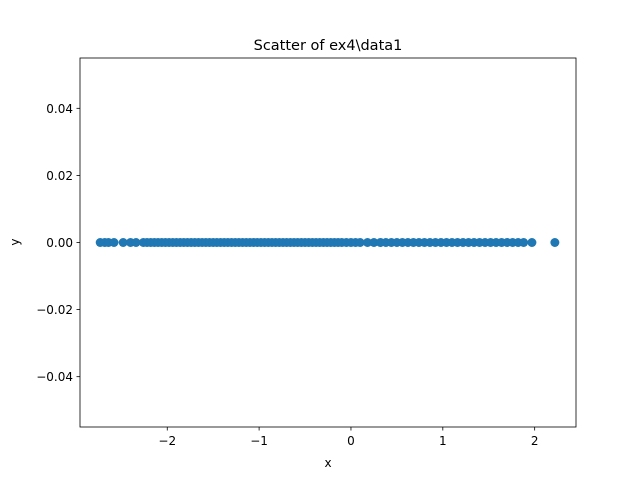  Describe the element at coordinates (535, 441) in the screenshot. I see `x-tick-label: 2` at that location.